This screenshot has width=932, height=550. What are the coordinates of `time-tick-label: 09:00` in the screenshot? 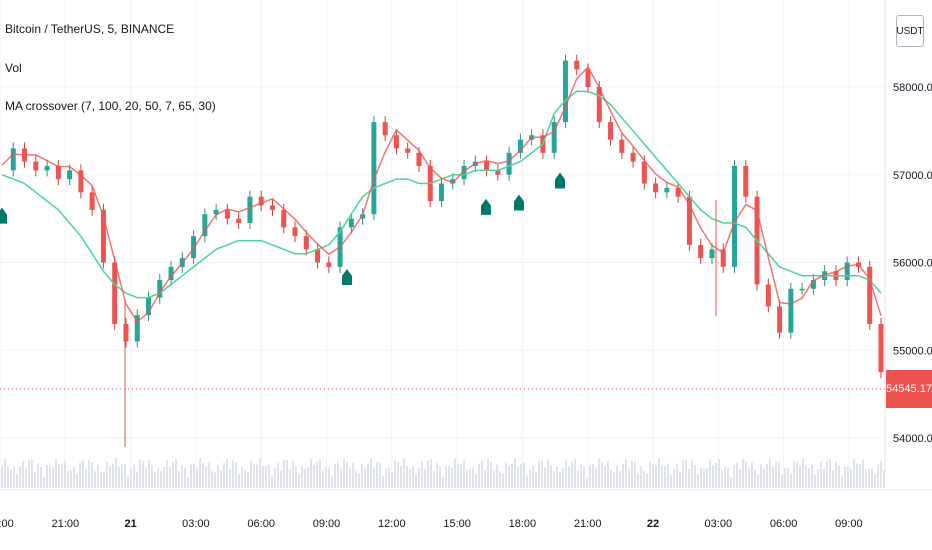 It's located at (327, 524).